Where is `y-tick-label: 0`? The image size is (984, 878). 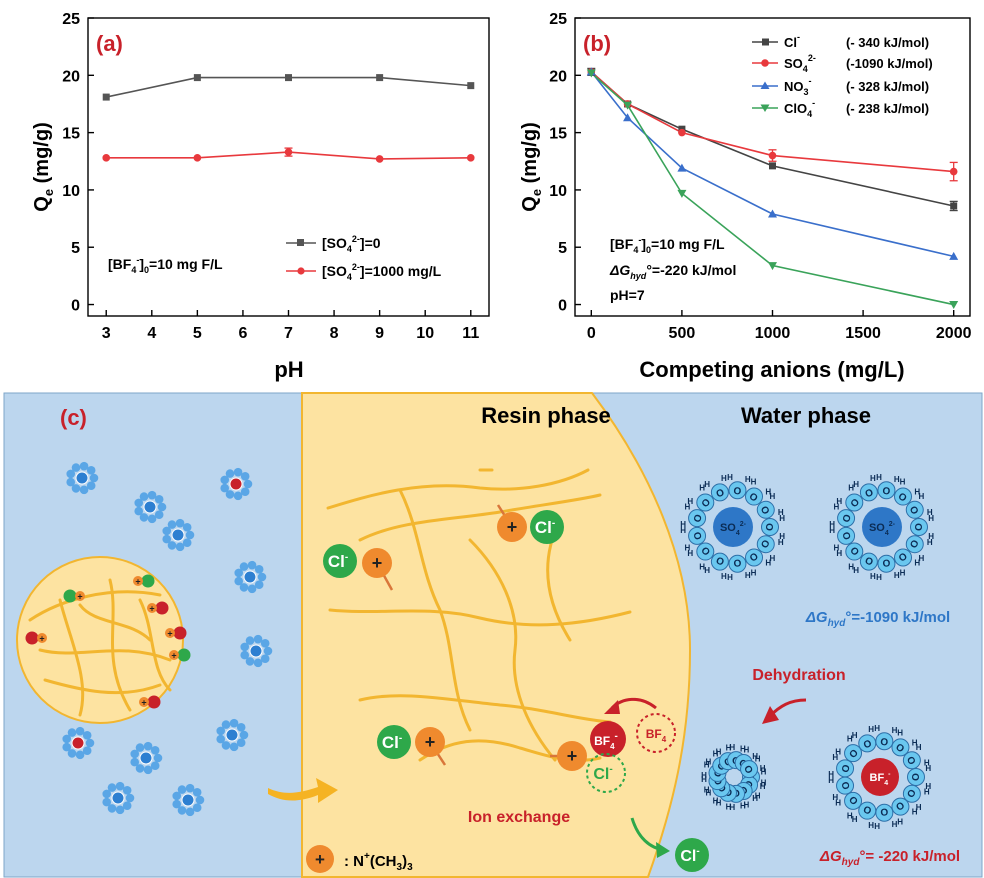
y-tick-label: 0 is located at coordinates (75, 306).